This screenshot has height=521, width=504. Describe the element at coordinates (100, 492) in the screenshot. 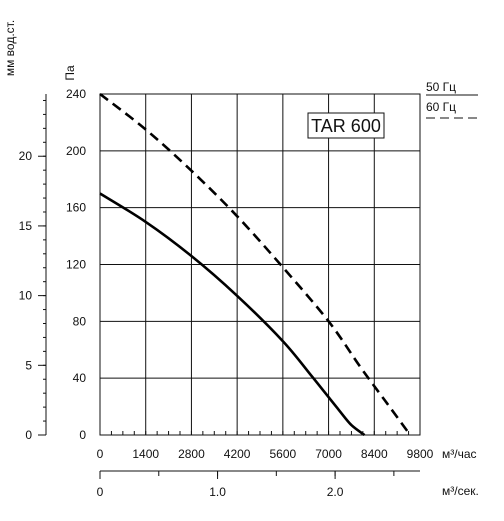

I see `x2-tick-label: 0` at that location.